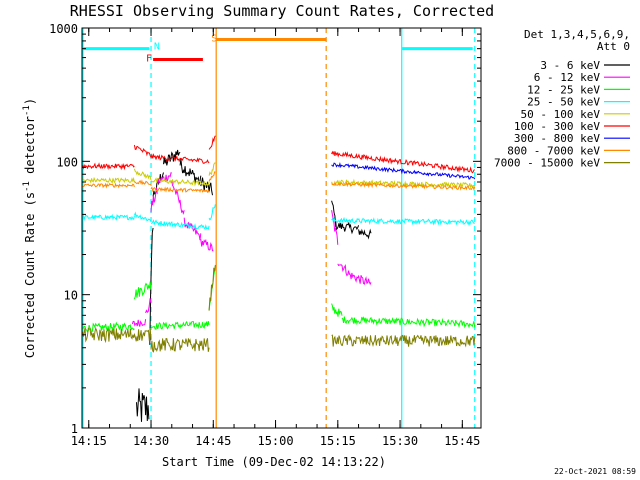  Describe the element at coordinates (613, 46) in the screenshot. I see `legend-header-2: Att 0` at that location.